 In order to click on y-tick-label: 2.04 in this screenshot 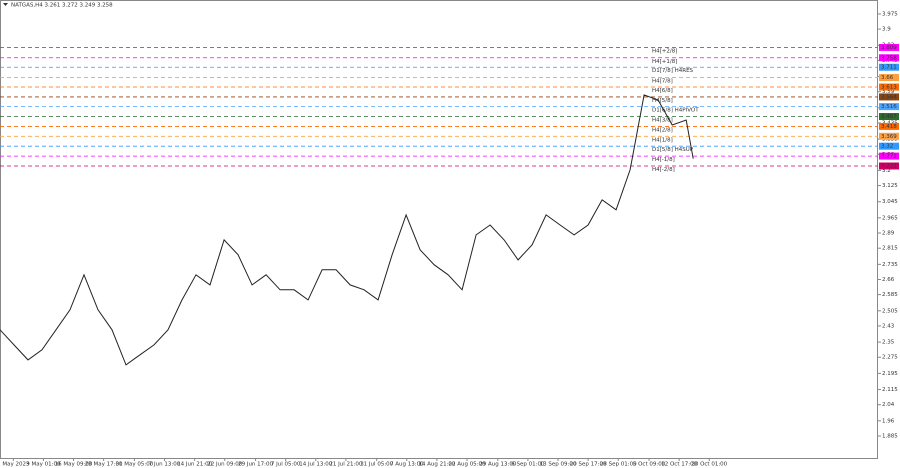, I will do `click(888, 405)`.